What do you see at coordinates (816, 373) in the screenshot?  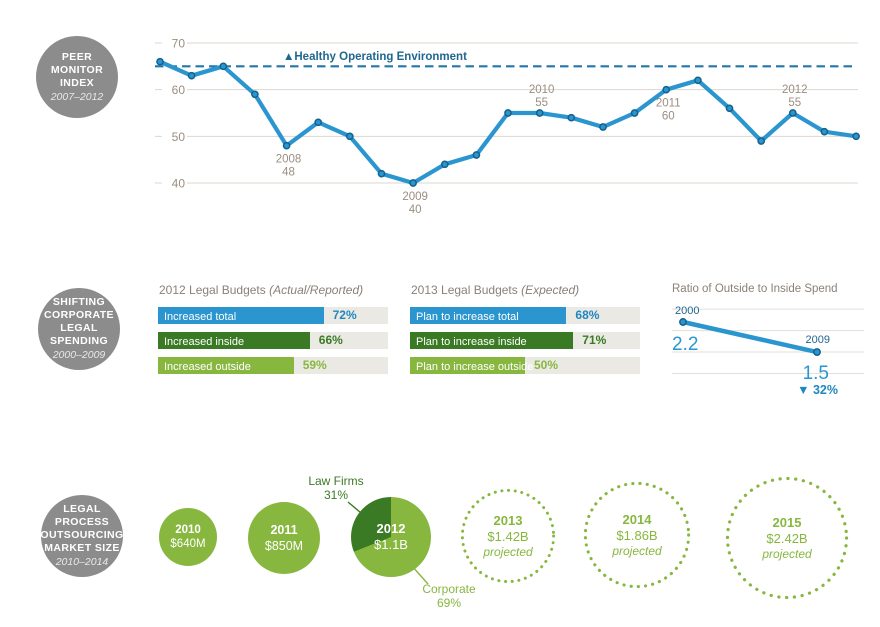 I see `ratio-value-end: 1.5` at bounding box center [816, 373].